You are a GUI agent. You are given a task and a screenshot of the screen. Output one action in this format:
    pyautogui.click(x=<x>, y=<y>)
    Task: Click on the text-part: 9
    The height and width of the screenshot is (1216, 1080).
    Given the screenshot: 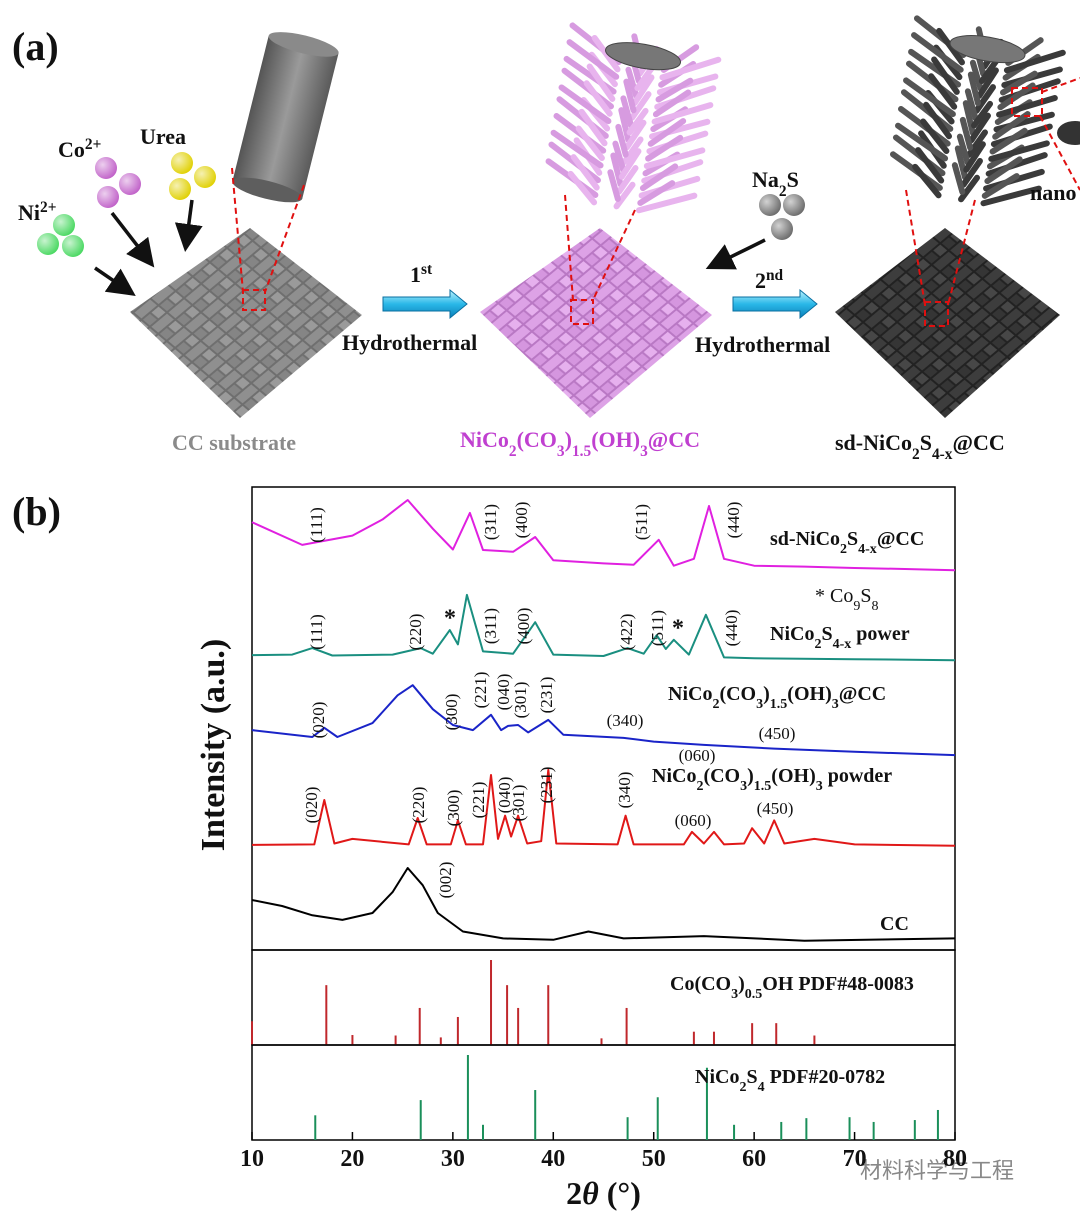 What is the action you would take?
    pyautogui.click(x=856, y=606)
    